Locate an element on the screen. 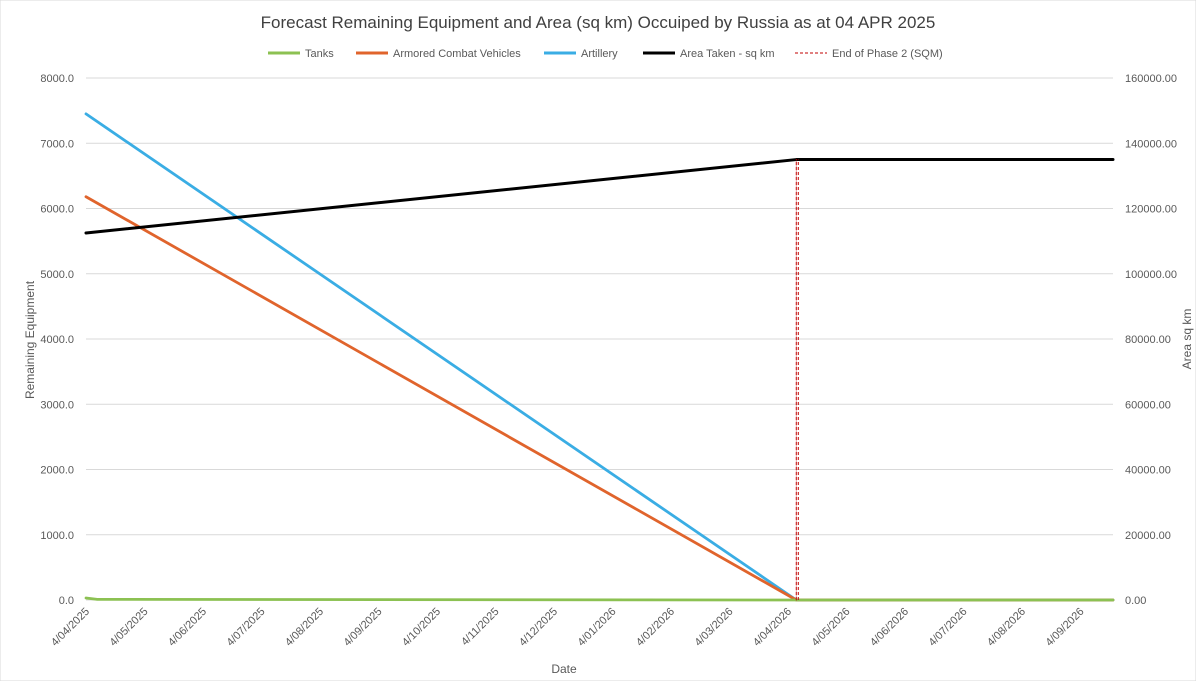 This screenshot has width=1196, height=686. legend-label: Area Taken - sq km is located at coordinates (727, 54).